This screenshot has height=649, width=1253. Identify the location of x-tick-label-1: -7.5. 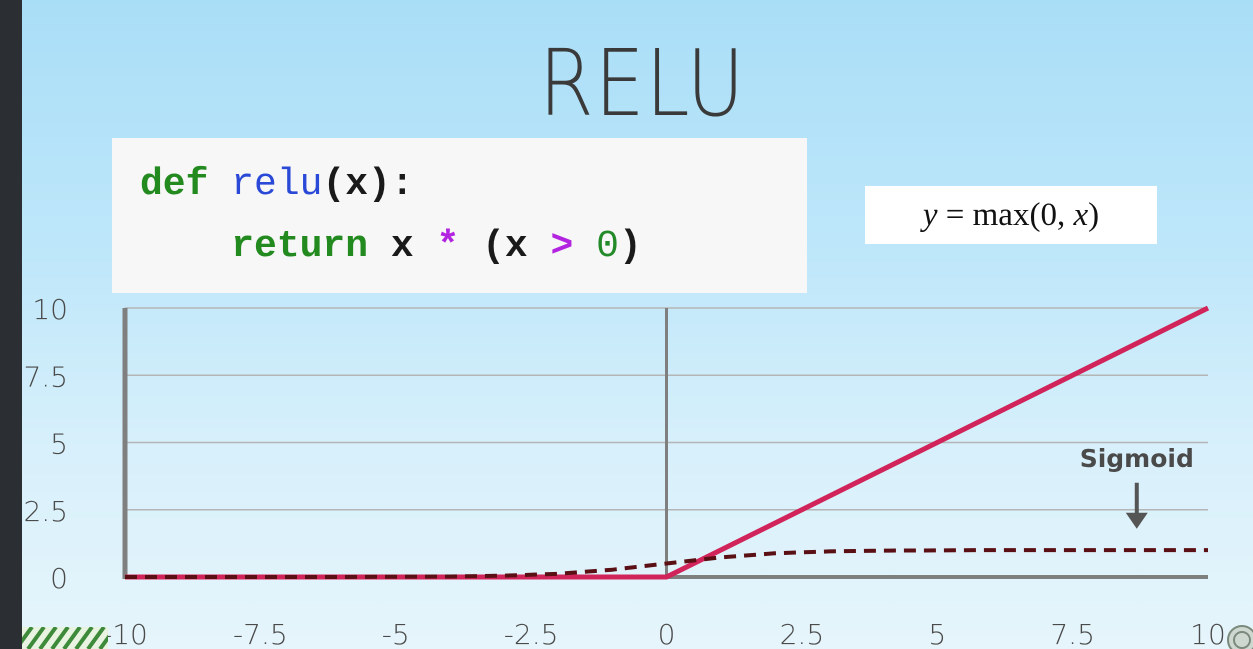
(260, 633).